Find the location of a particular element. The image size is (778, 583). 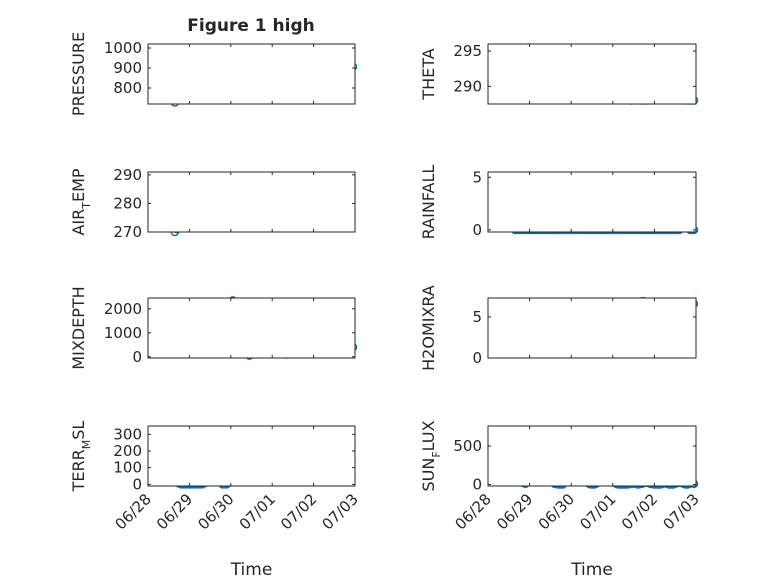

subplot-3: 270 280 290 AIRTEMP is located at coordinates (212, 203).